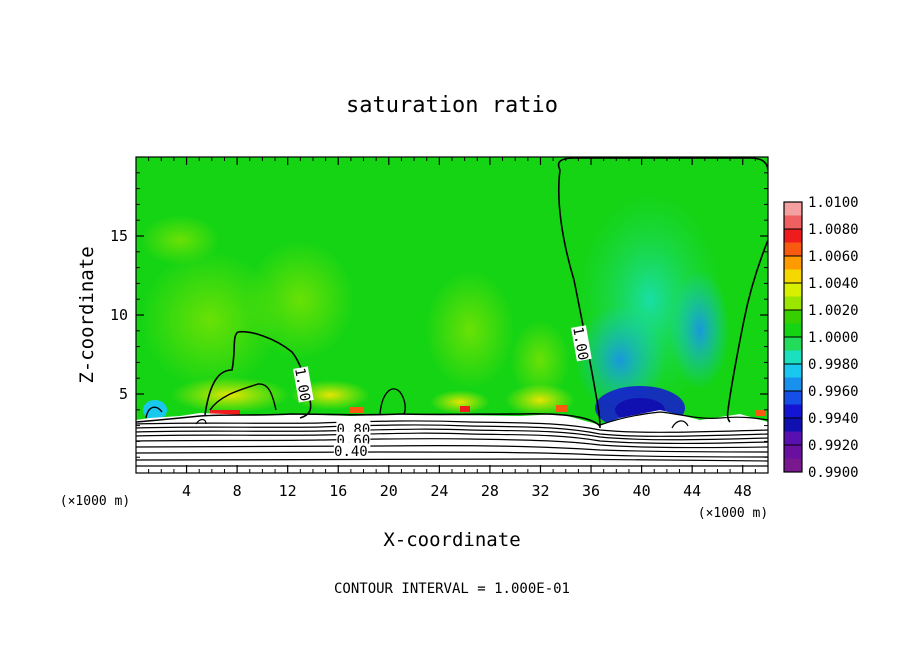 Image resolution: width=904 pixels, height=654 pixels. Describe the element at coordinates (833, 230) in the screenshot. I see `colorbar-label: 1.0080` at that location.